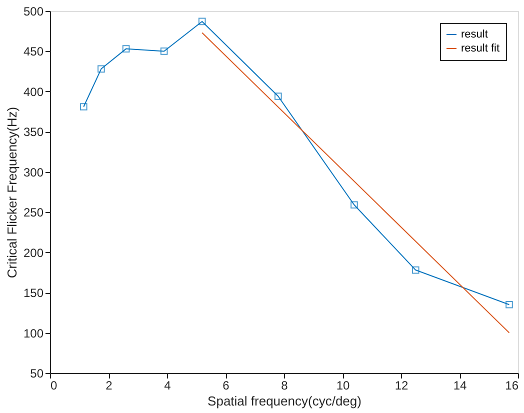 The height and width of the screenshot is (413, 524). What do you see at coordinates (33, 11) in the screenshot?
I see `y-tick-label: 500` at bounding box center [33, 11].